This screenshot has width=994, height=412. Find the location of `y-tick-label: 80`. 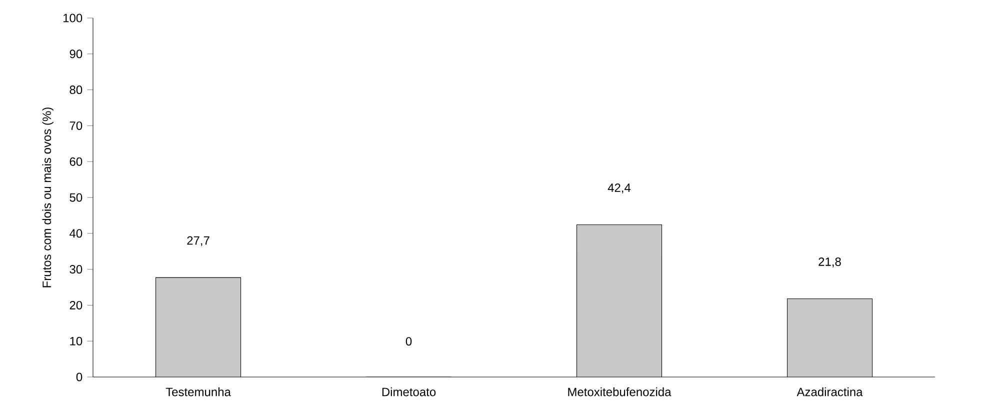

y-tick-label: 80 is located at coordinates (76, 90).